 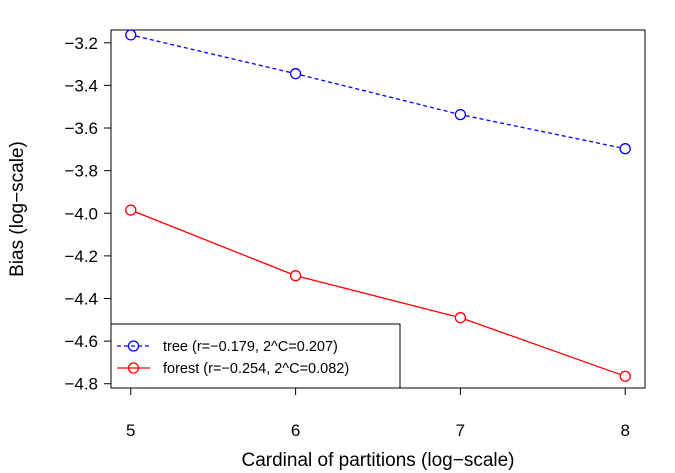 I want to click on y-tick-label: −4.8, so click(x=81, y=384).